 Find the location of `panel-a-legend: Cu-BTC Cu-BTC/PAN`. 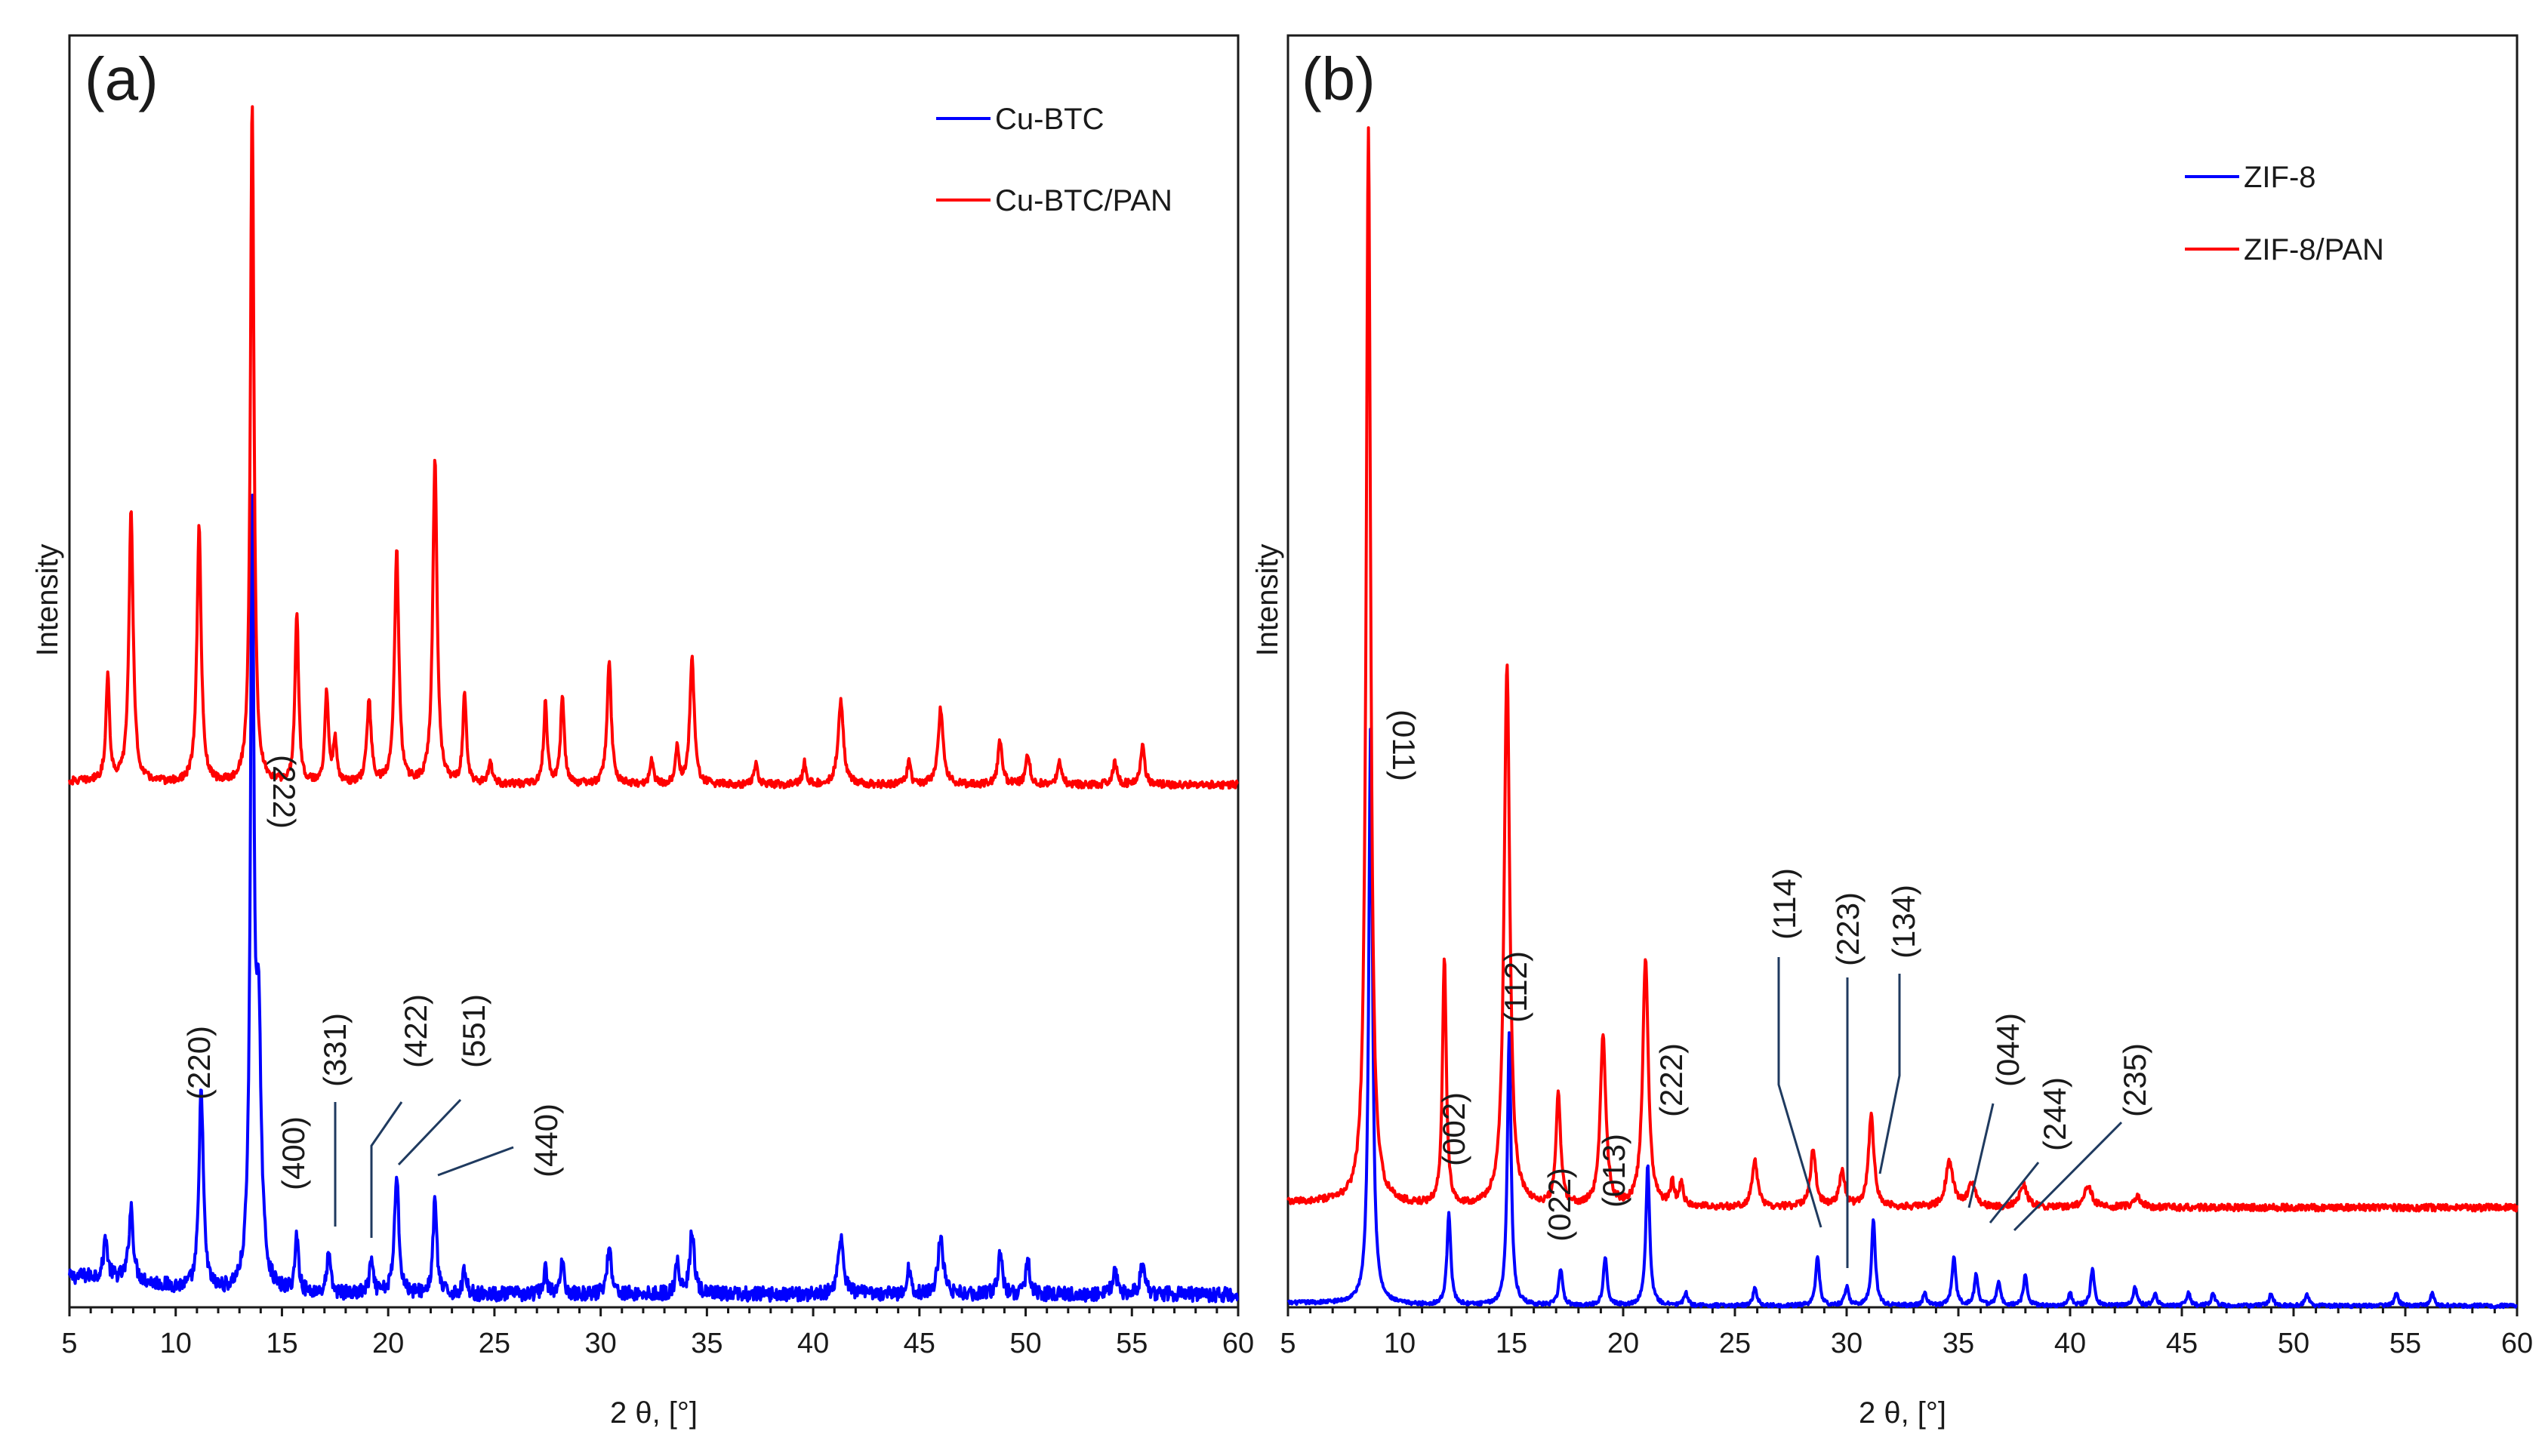

panel-a-legend: Cu-BTC Cu-BTC/PAN is located at coordinates (1054, 160).